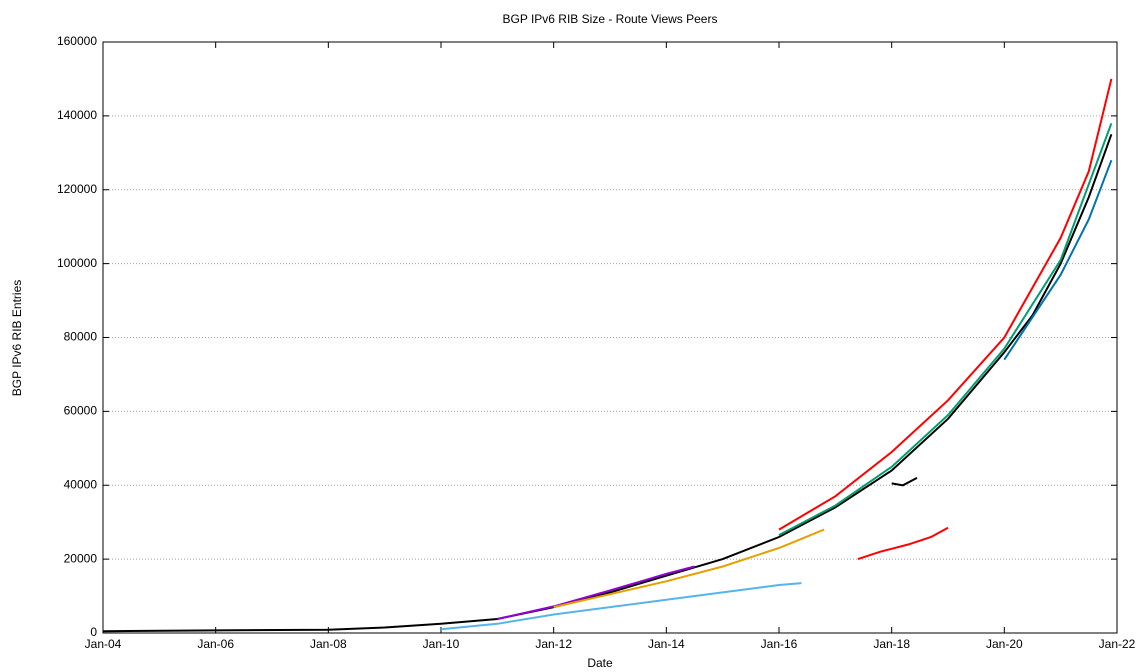 The height and width of the screenshot is (672, 1143). Describe the element at coordinates (610, 19) in the screenshot. I see `chart-title: BGP IPv6 RIB Size - Route Views Peers` at that location.